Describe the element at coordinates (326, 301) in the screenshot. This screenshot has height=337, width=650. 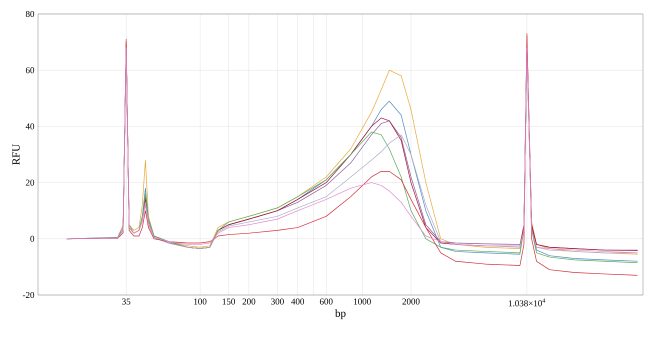
I see `x-tick-label: 600` at that location.